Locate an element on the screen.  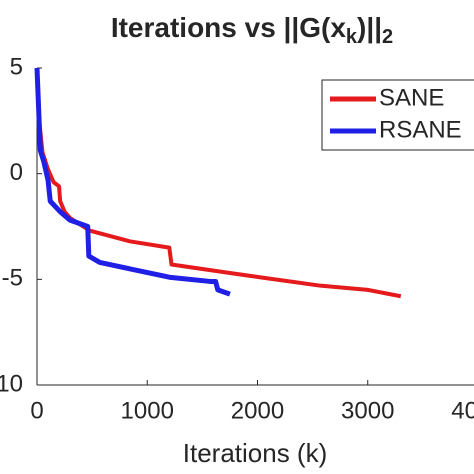
legend-box is located at coordinates (397, 115).